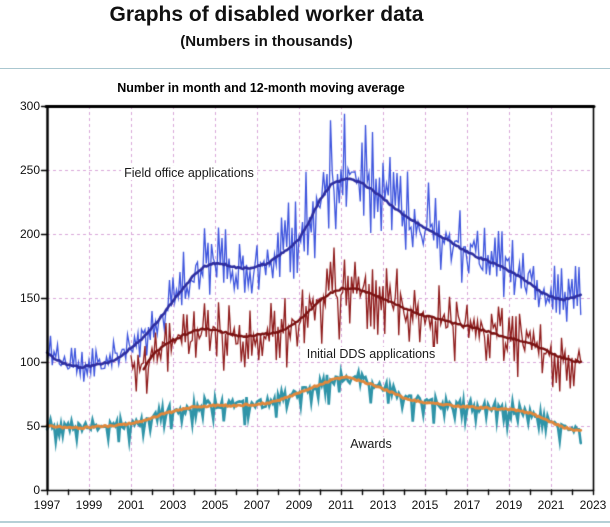  I want to click on x-tick-label: 2015, so click(425, 505).